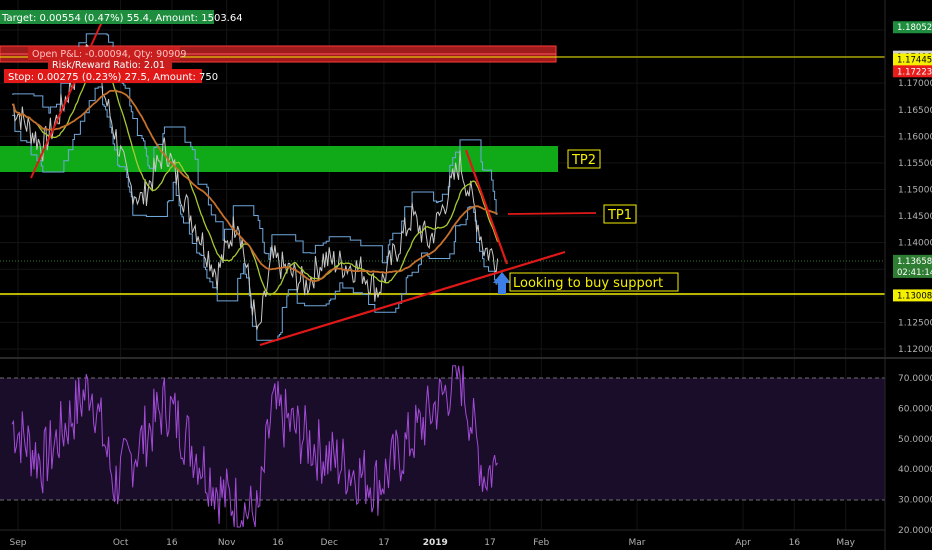 The height and width of the screenshot is (550, 932). What do you see at coordinates (113, 77) in the screenshot?
I see `stop-label: Stop: 0.00275 (0.23%) 27.5, Amount: 750` at bounding box center [113, 77].